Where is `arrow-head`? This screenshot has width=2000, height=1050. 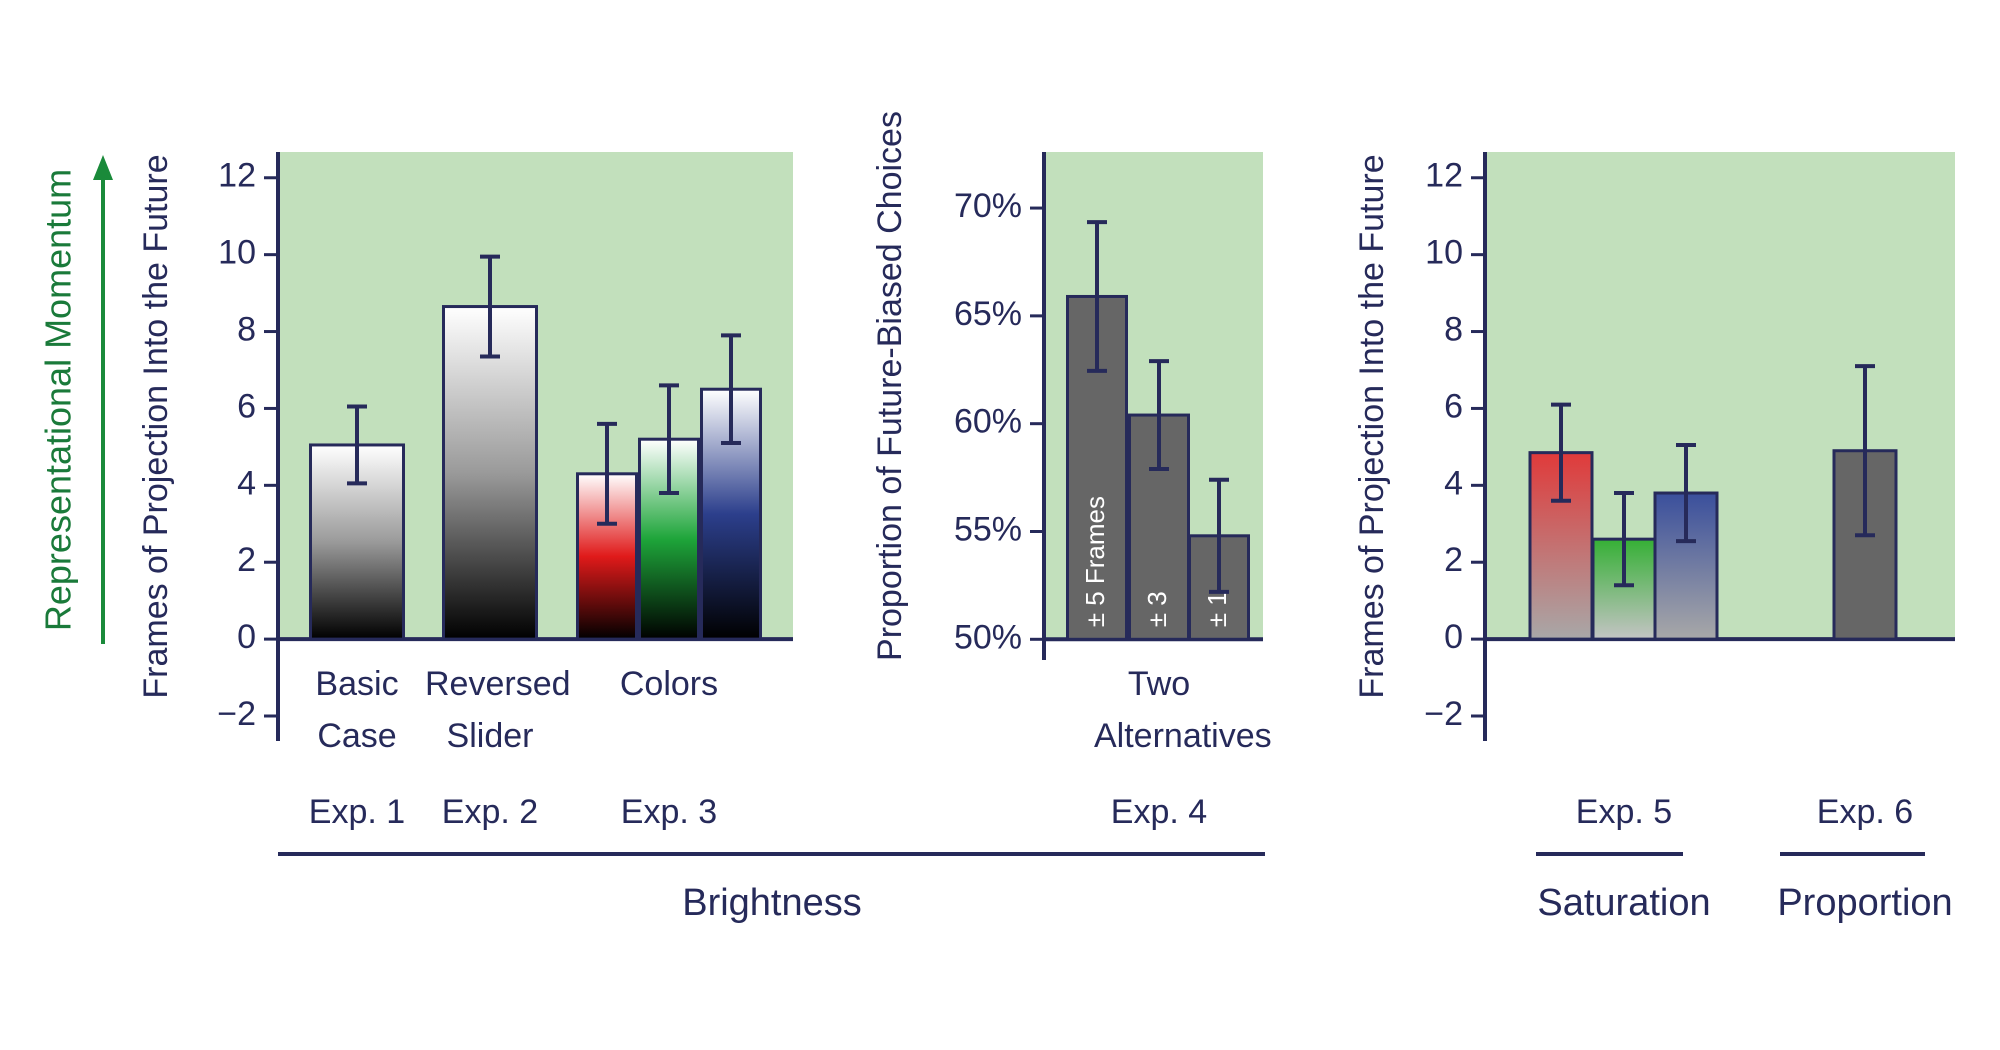 arrow-head is located at coordinates (103, 167).